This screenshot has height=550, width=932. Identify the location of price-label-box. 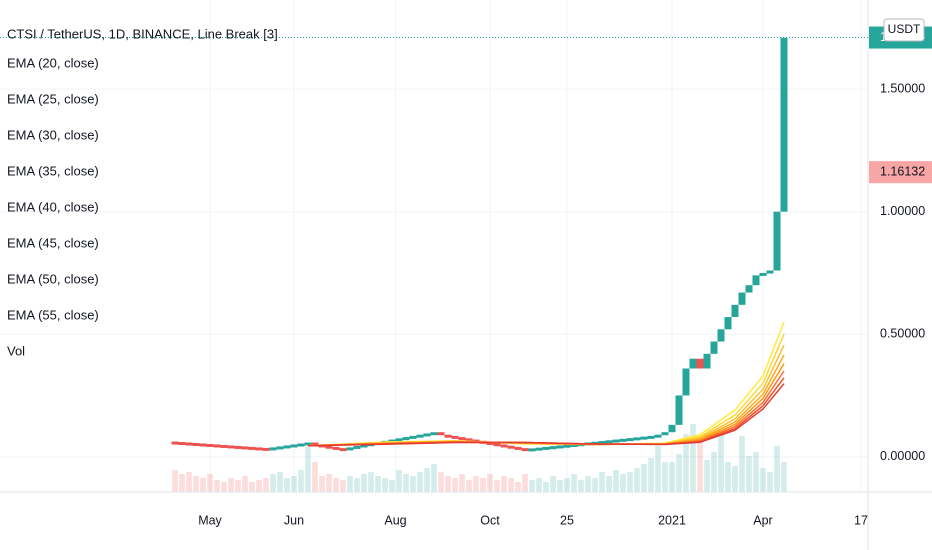
(900, 172).